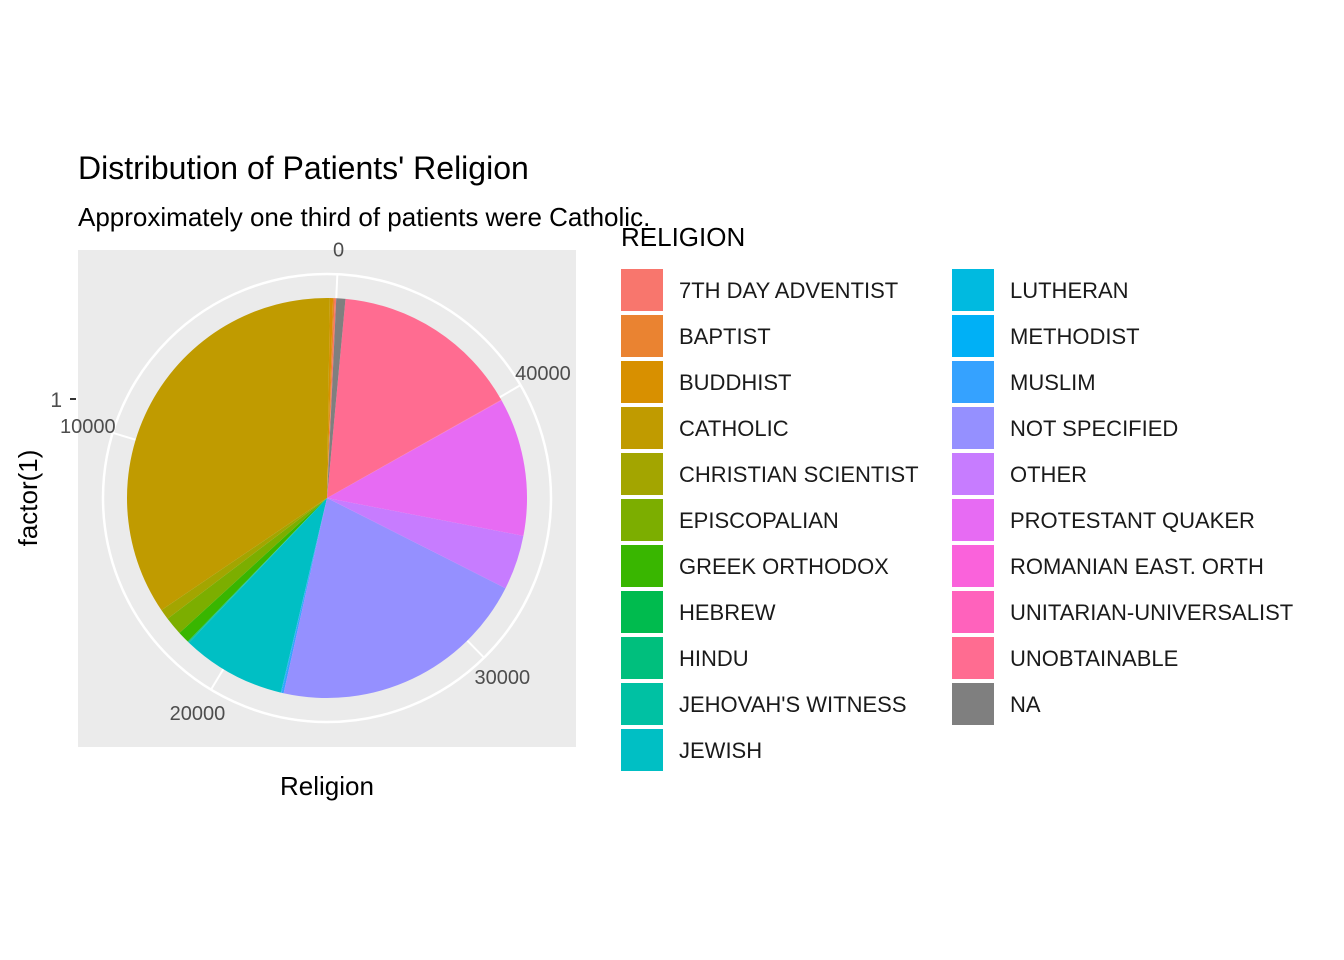  I want to click on pie-slice-greek-orthodox, so click(253, 570).